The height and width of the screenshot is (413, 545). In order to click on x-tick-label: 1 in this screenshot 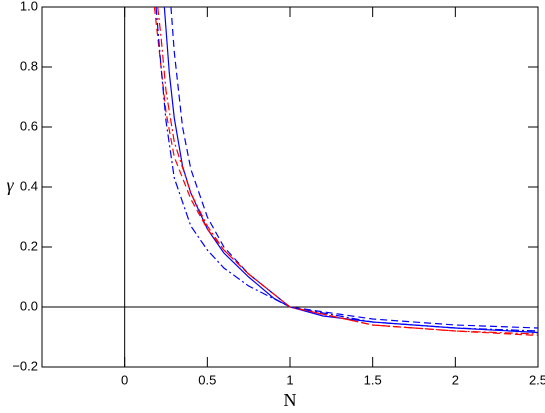, I will do `click(289, 379)`.